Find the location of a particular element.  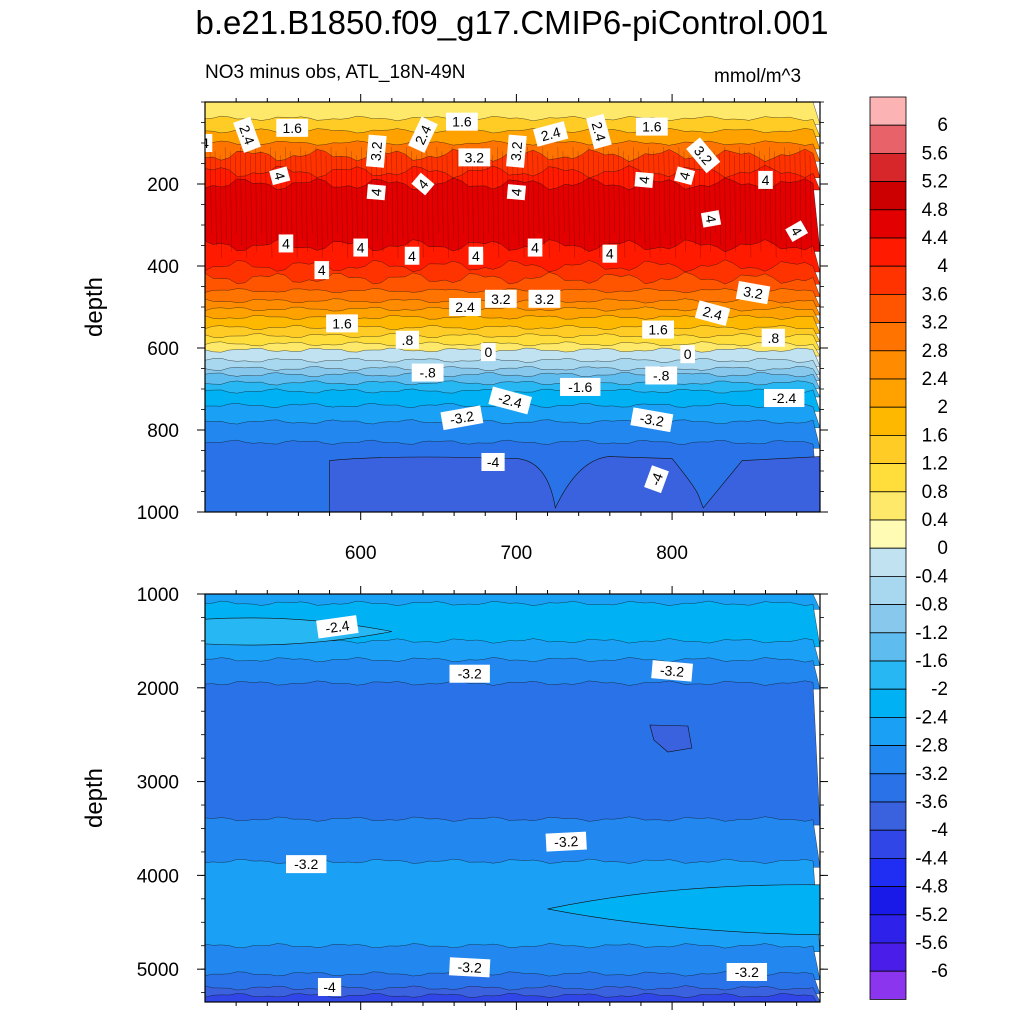

upper-ytick-label-2: 600 is located at coordinates (163, 349).